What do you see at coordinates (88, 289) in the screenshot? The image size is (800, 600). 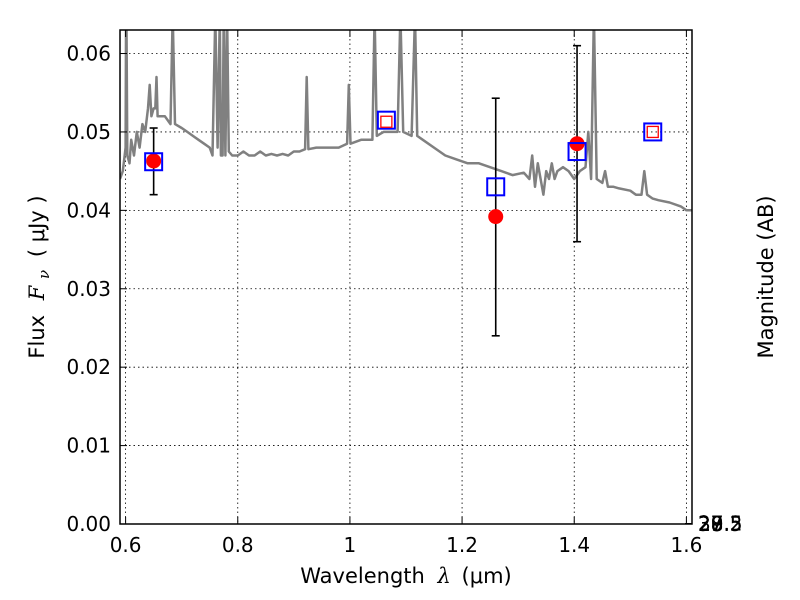 I see `y-tick-label: 0.03` at bounding box center [88, 289].